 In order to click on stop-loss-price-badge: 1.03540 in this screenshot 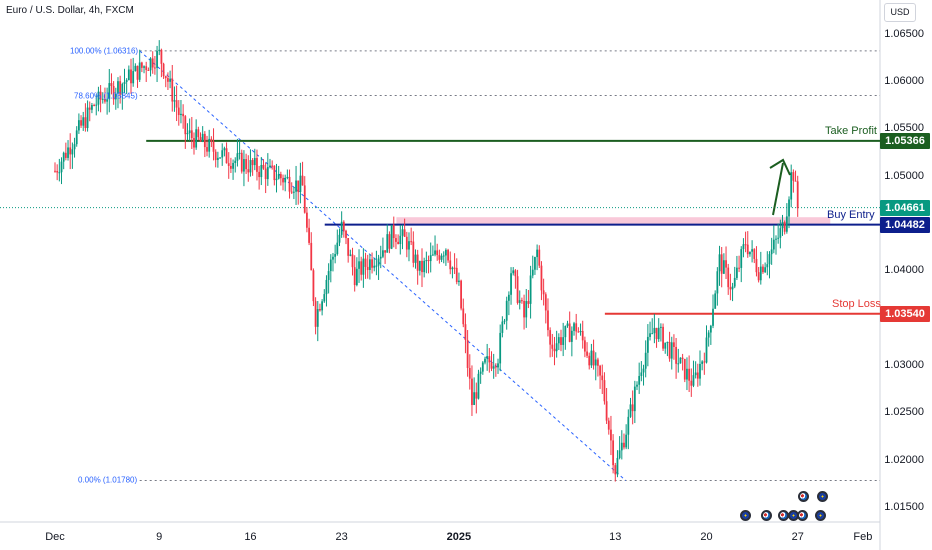, I will do `click(905, 313)`.